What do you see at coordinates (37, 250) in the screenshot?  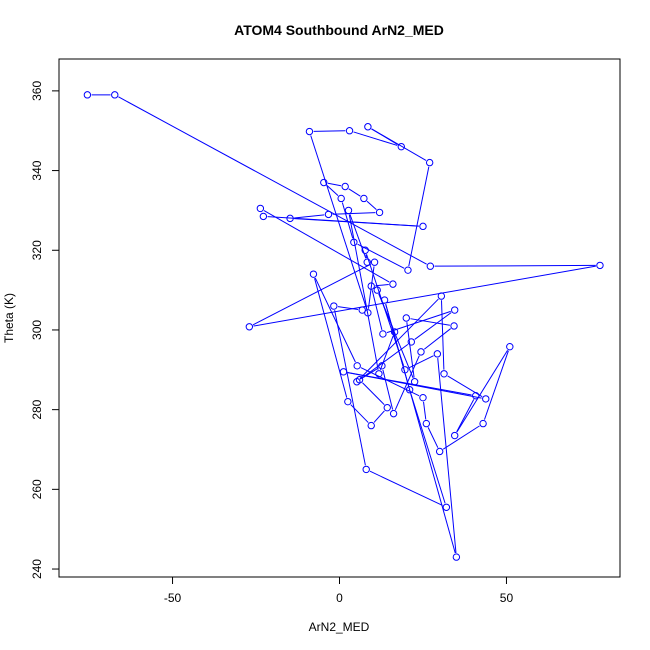 I see `y-tick-label: 320` at bounding box center [37, 250].